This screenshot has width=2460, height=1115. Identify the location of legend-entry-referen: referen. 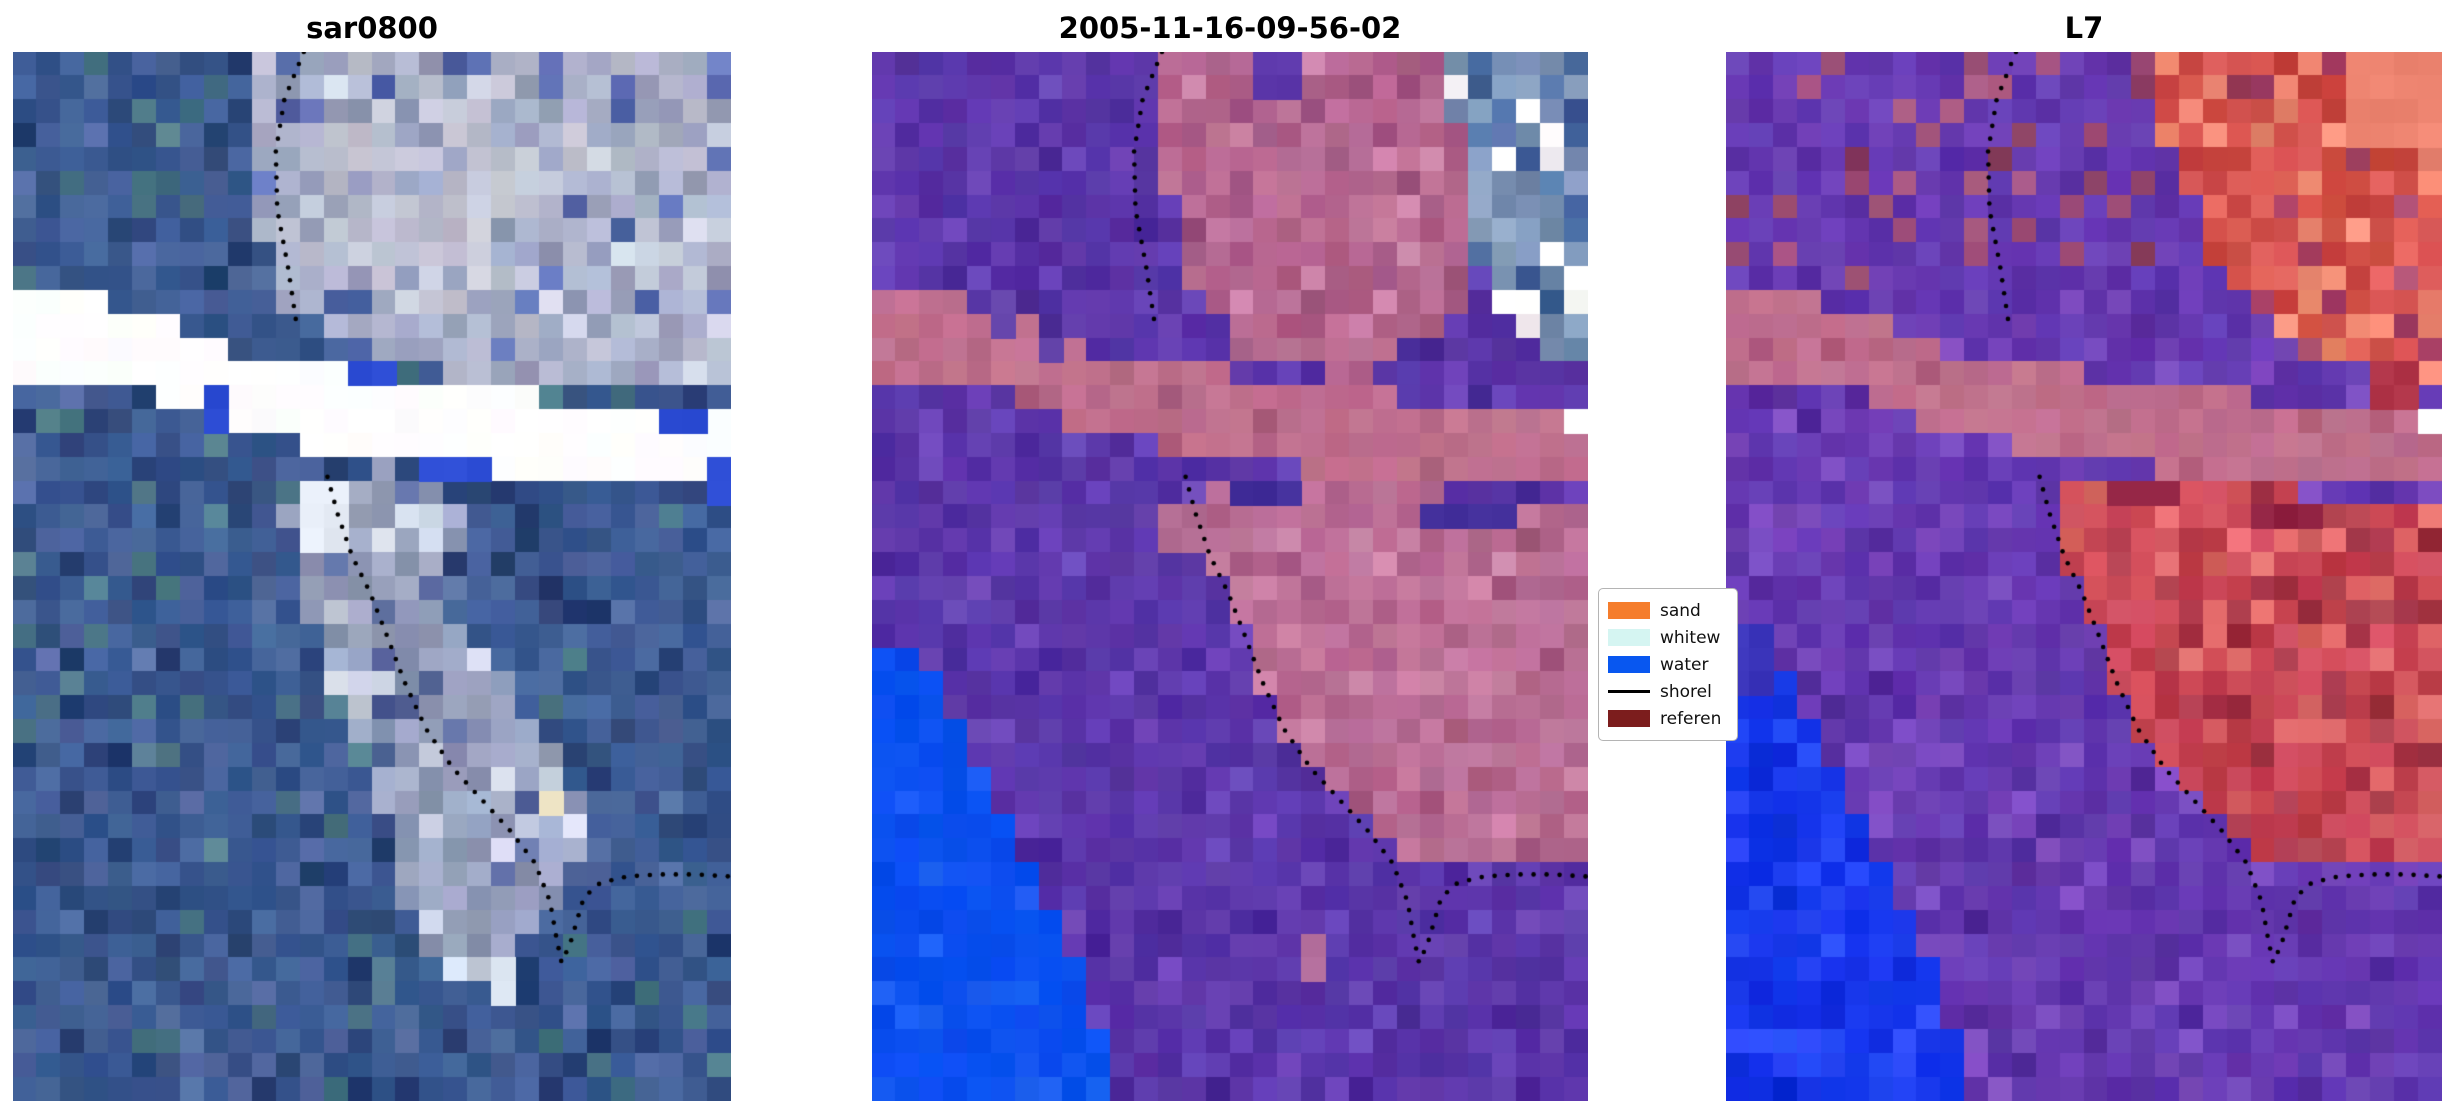
(1672, 718).